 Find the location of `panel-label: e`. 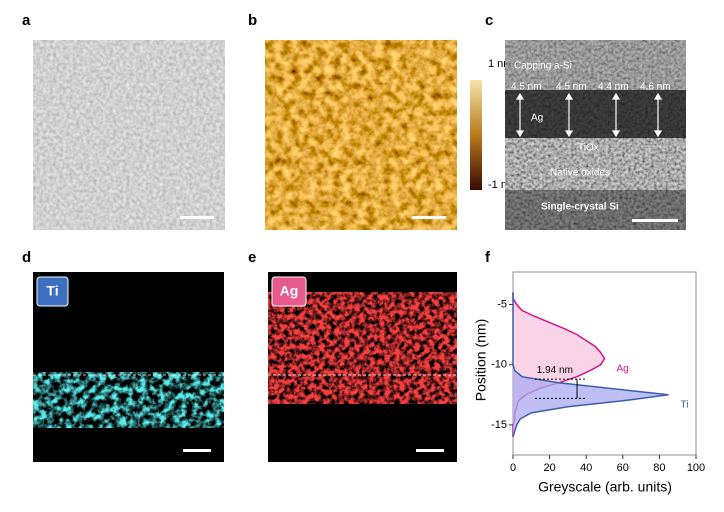

panel-label: e is located at coordinates (252, 257).